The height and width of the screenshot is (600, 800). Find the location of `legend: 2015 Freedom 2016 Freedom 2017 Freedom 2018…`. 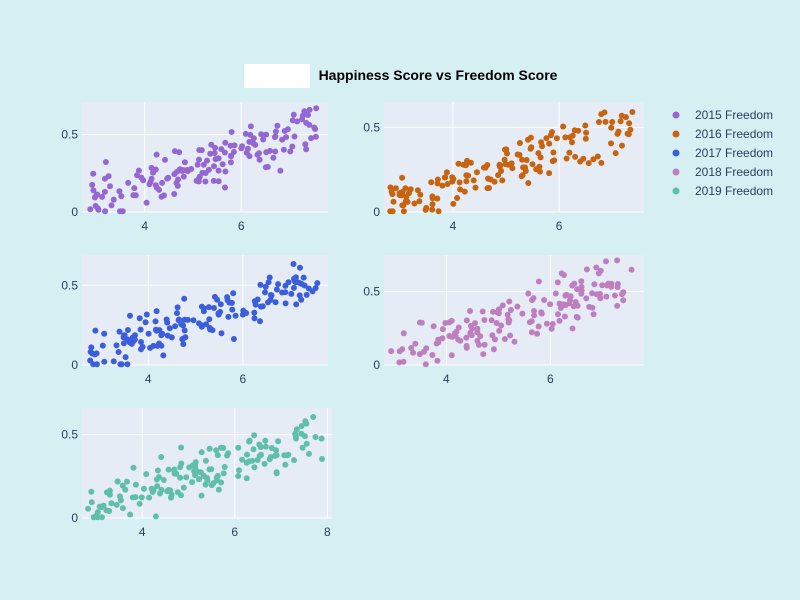

legend: 2015 Freedom 2016 Freedom 2017 Freedom 2018… is located at coordinates (723, 153).